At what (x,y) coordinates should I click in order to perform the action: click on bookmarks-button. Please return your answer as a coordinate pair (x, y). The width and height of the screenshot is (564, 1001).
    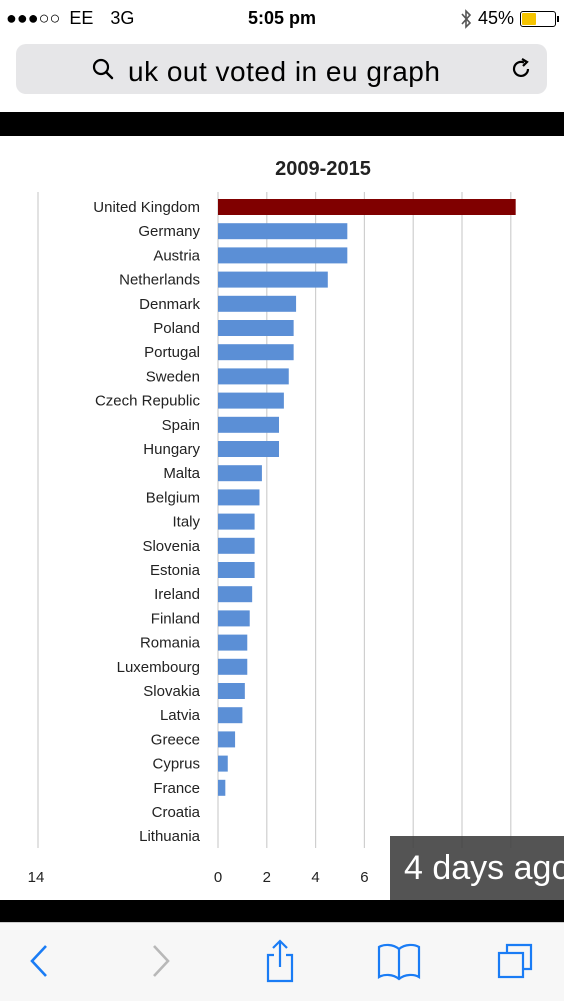
    Looking at the image, I should click on (399, 961).